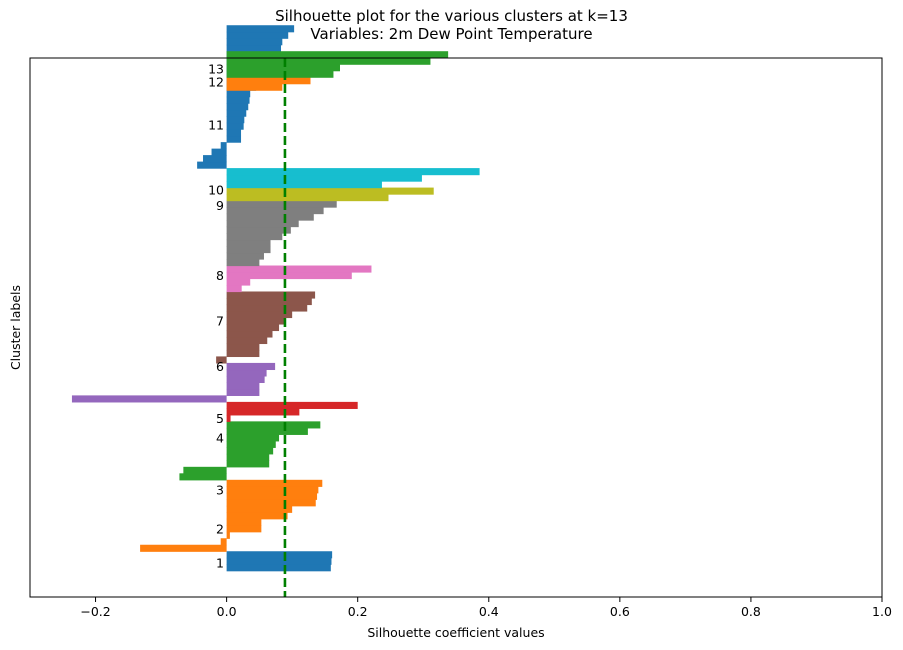  What do you see at coordinates (220, 437) in the screenshot?
I see `cluster-label: 4` at bounding box center [220, 437].